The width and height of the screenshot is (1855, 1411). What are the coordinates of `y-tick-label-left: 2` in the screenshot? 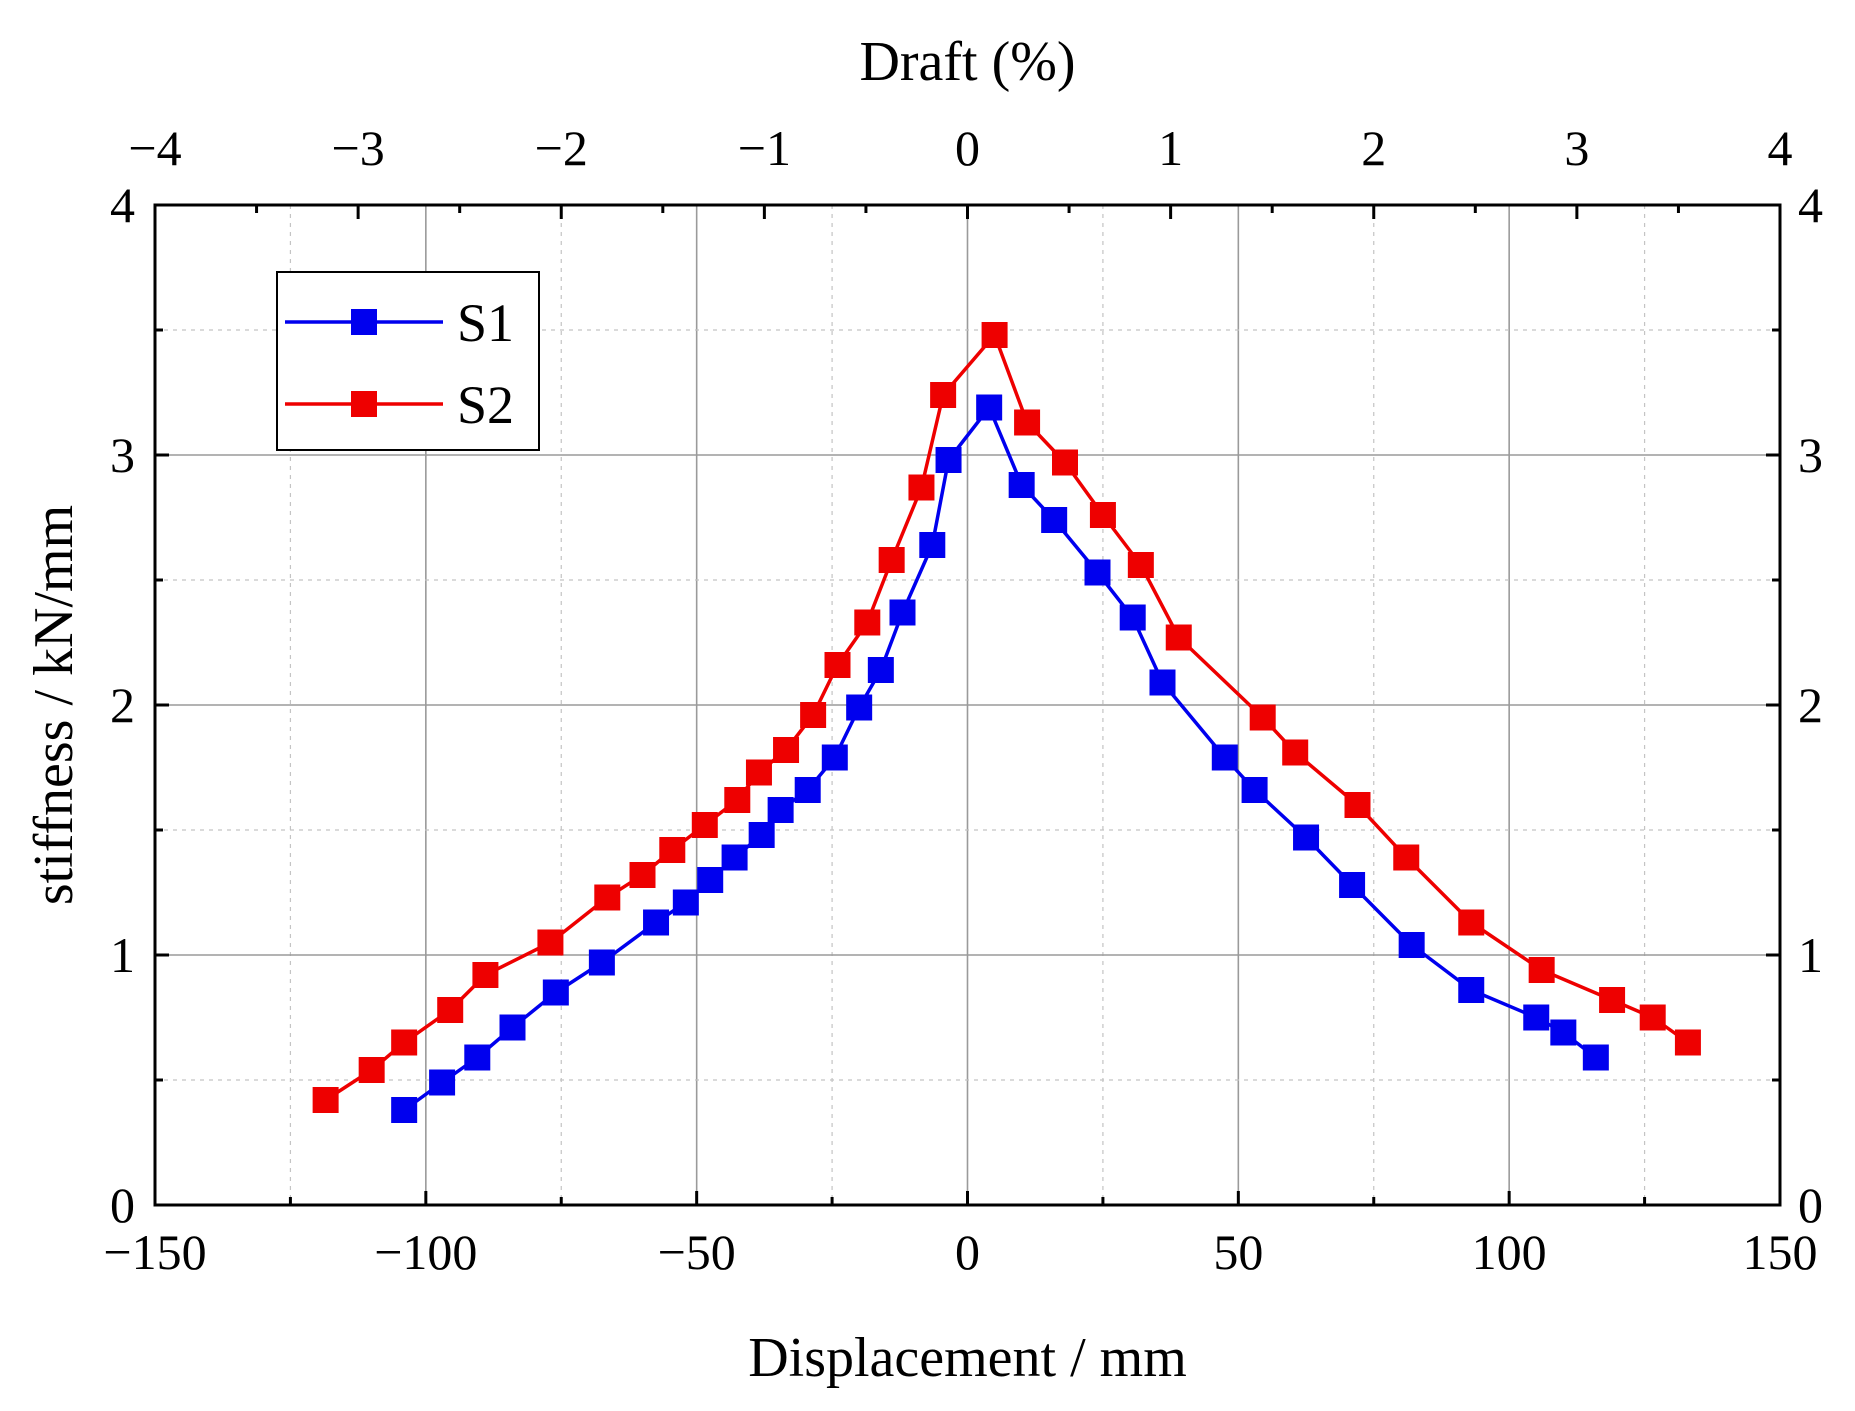 It's located at (122, 705).